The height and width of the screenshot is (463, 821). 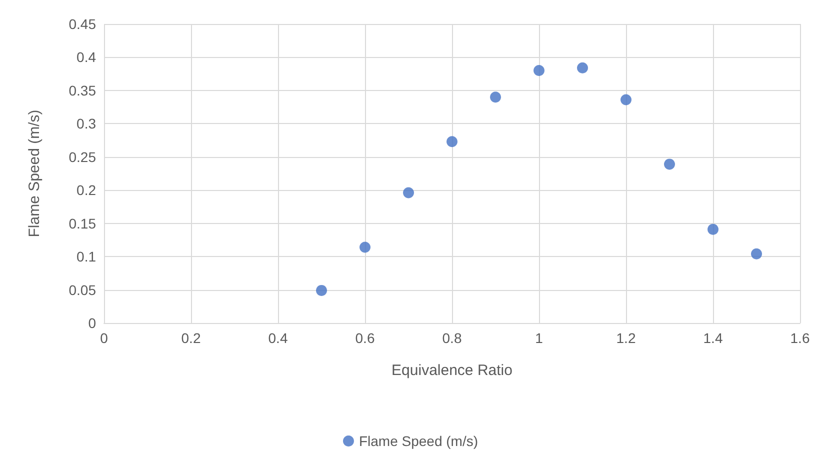 What do you see at coordinates (86, 57) in the screenshot?
I see `y-tick-label: 0.4` at bounding box center [86, 57].